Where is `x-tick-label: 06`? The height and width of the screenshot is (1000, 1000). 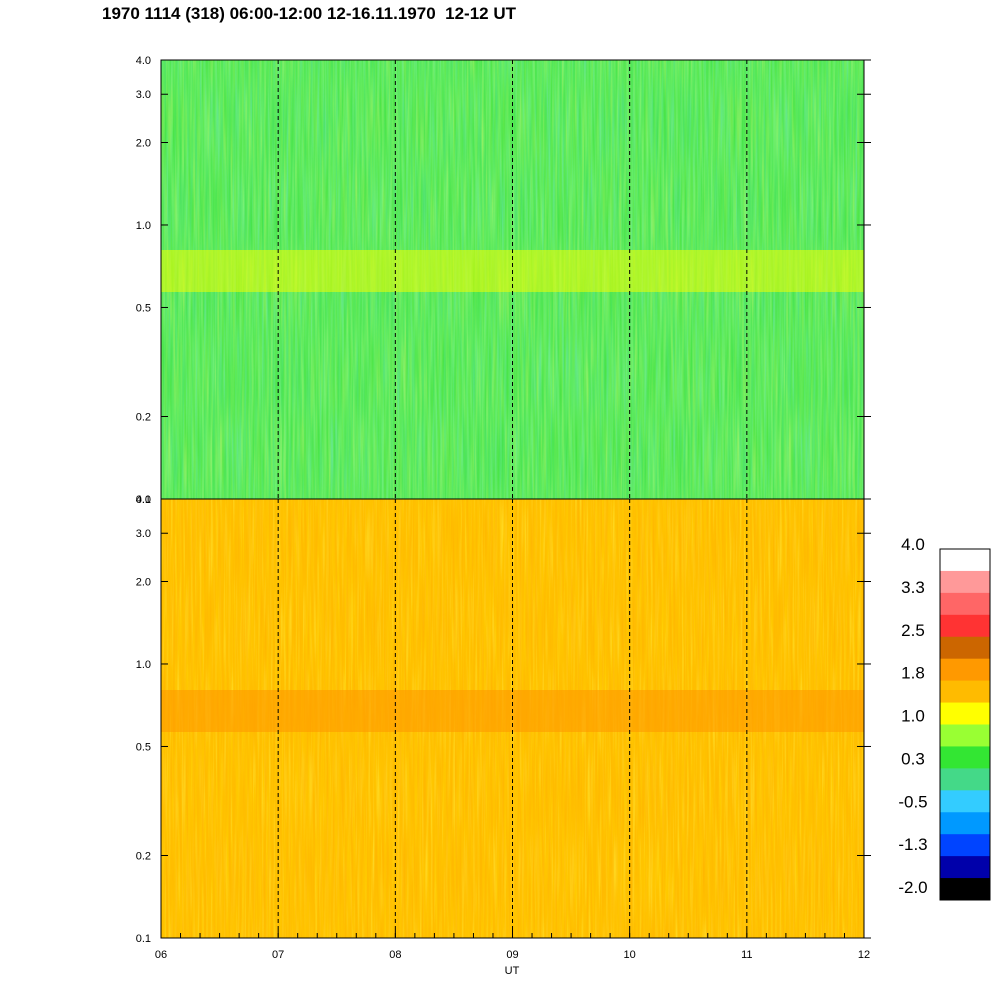 x-tick-label: 06 is located at coordinates (161, 955).